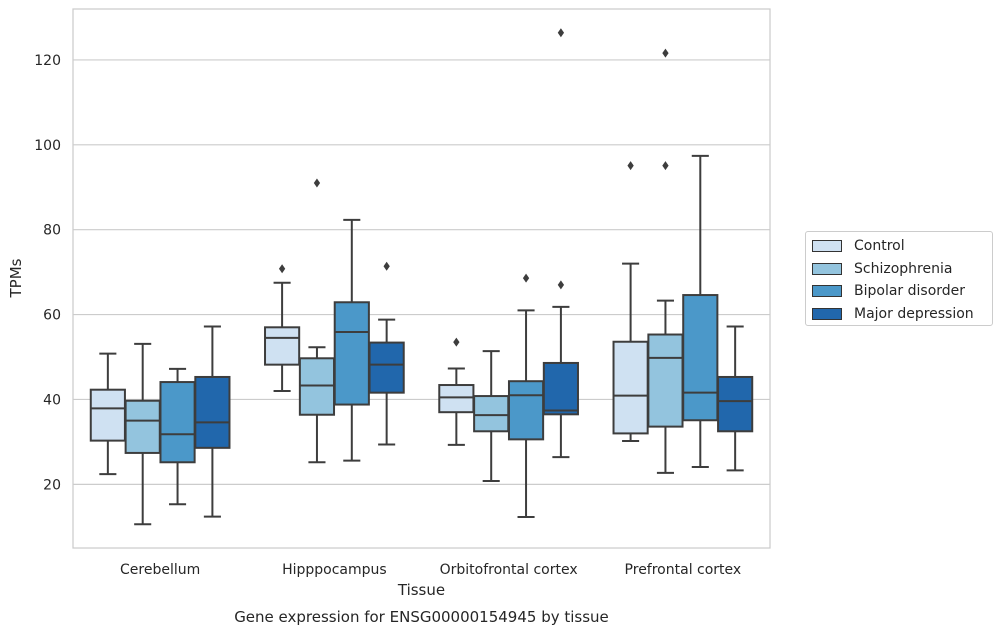 This screenshot has height=634, width=1002. Describe the element at coordinates (52, 400) in the screenshot. I see `y-tick-label: 40` at that location.